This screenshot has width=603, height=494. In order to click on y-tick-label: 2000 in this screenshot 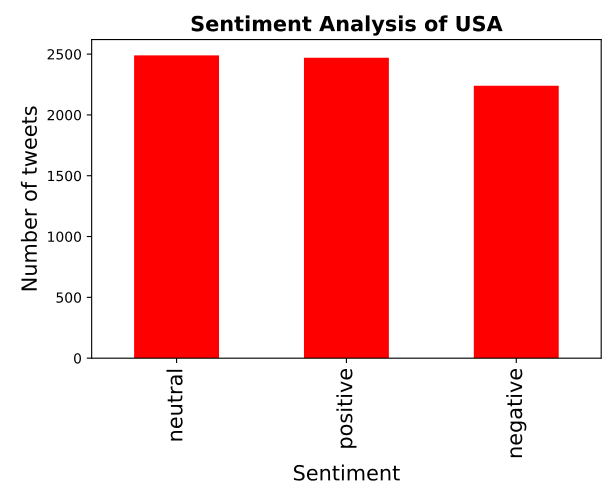, I will do `click(65, 115)`.